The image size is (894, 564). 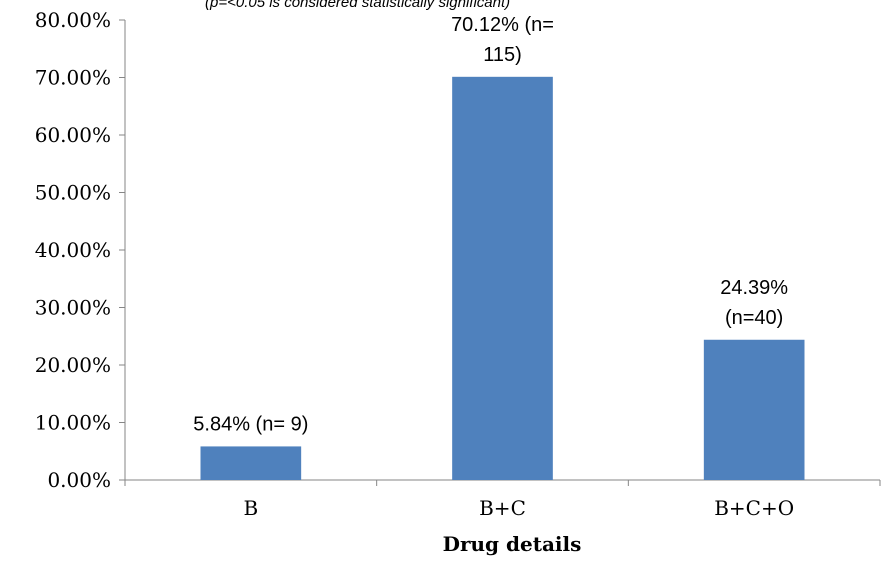 What do you see at coordinates (79, 480) in the screenshot?
I see `y-tick-label: 0.00%` at bounding box center [79, 480].